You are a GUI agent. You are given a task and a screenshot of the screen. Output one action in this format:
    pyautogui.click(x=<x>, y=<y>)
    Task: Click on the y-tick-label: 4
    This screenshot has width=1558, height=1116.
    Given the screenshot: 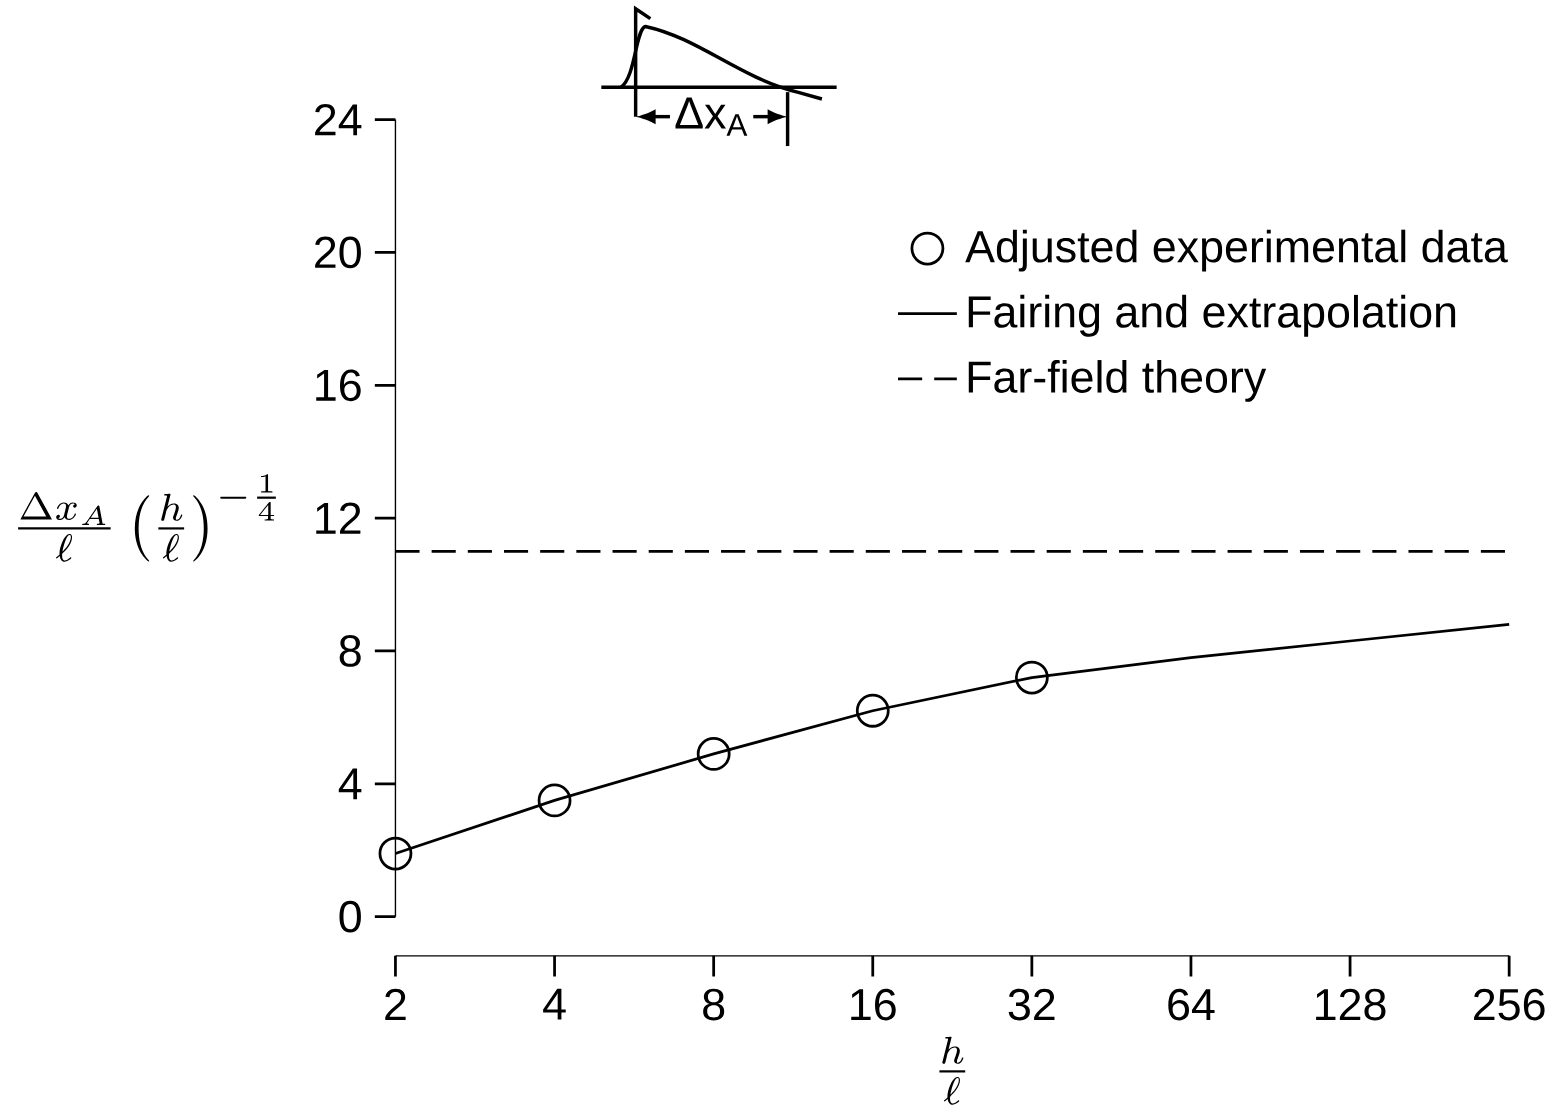 What is the action you would take?
    pyautogui.click(x=350, y=784)
    